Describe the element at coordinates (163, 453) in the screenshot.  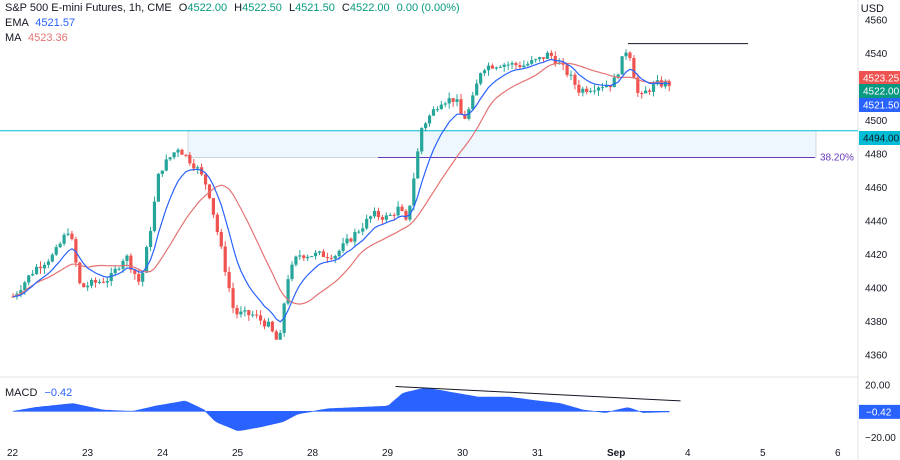
I see `x-tick-label: 24` at that location.